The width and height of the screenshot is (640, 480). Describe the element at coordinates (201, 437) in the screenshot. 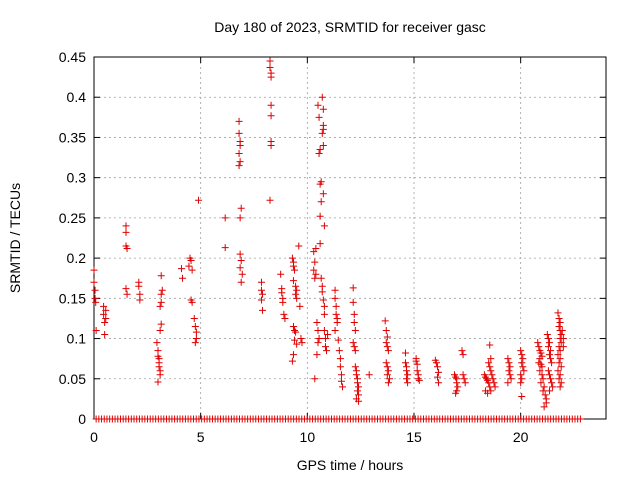

I see `x-tick-label: 5` at that location.